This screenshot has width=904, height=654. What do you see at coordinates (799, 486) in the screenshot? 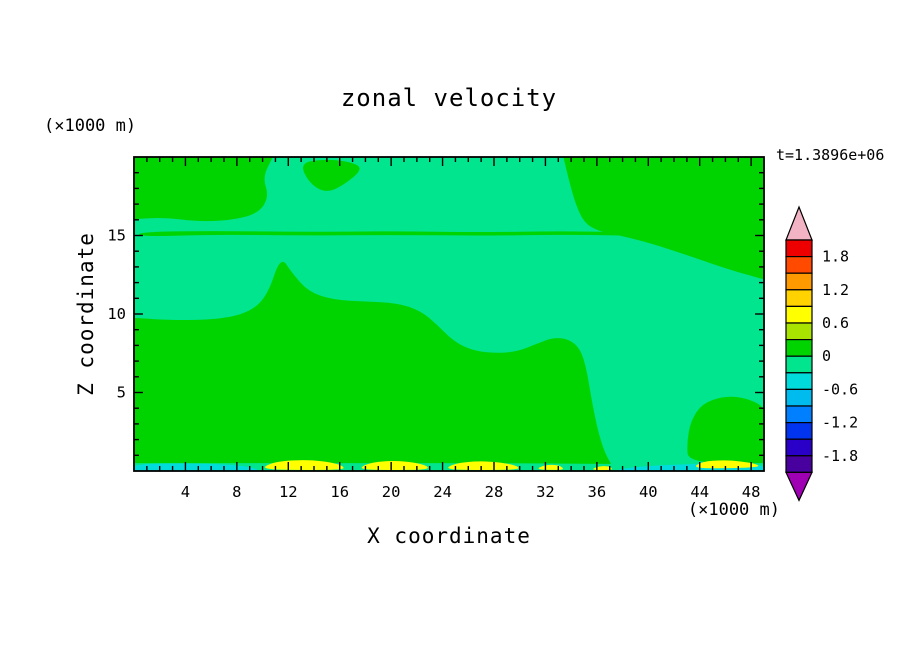
I see `colorbar-under-arrow` at bounding box center [799, 486].